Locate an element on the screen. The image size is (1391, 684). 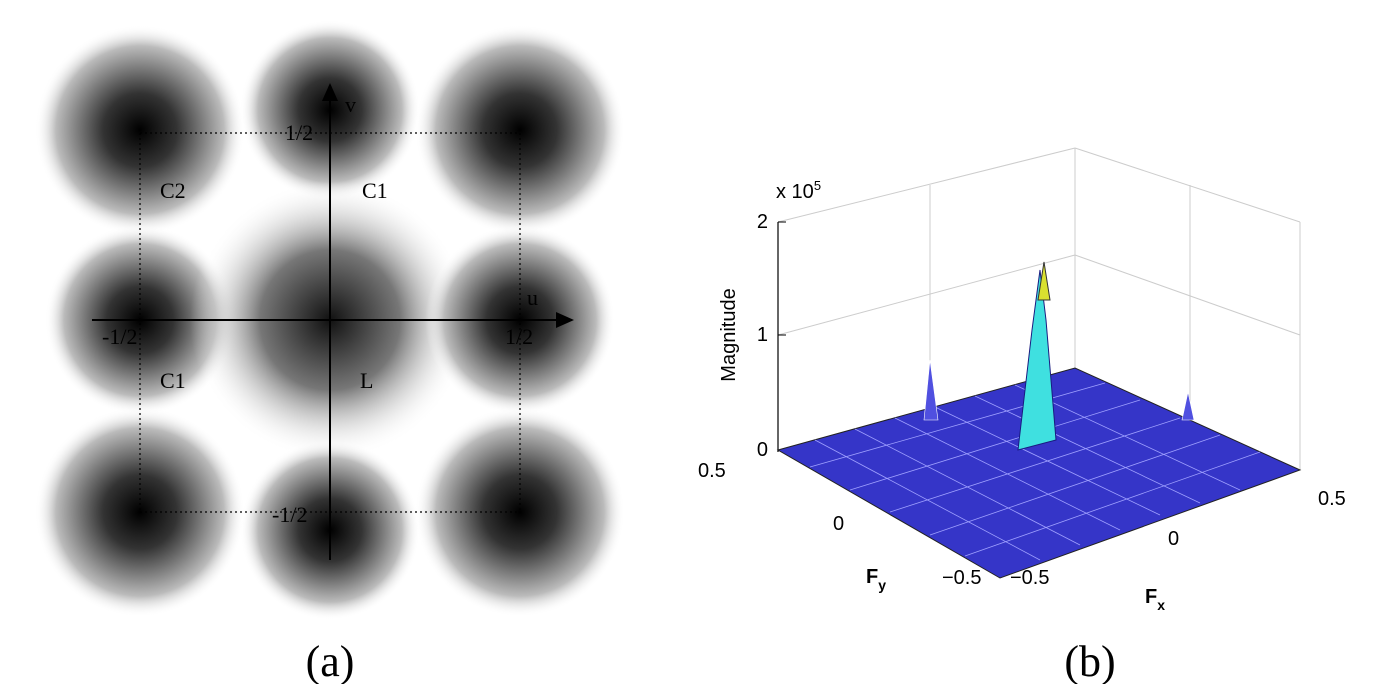
z-tick-label: 1 is located at coordinates (762, 335).